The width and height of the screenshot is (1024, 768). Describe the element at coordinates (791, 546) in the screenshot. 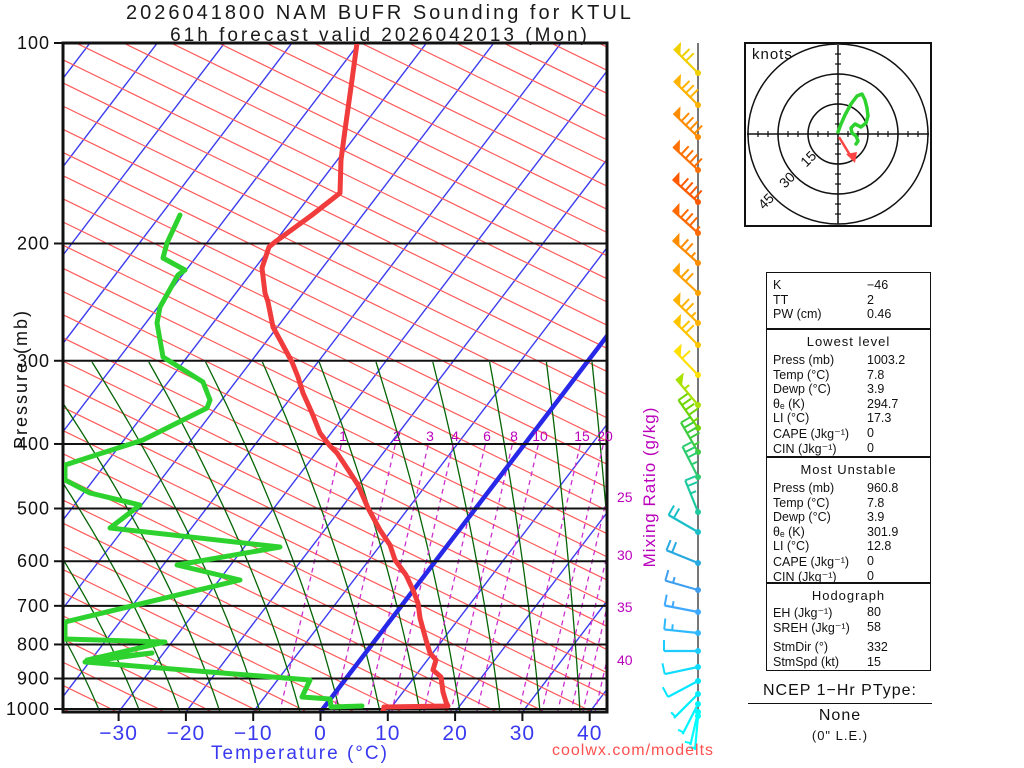

I see `stat-label: LI (°C)` at that location.